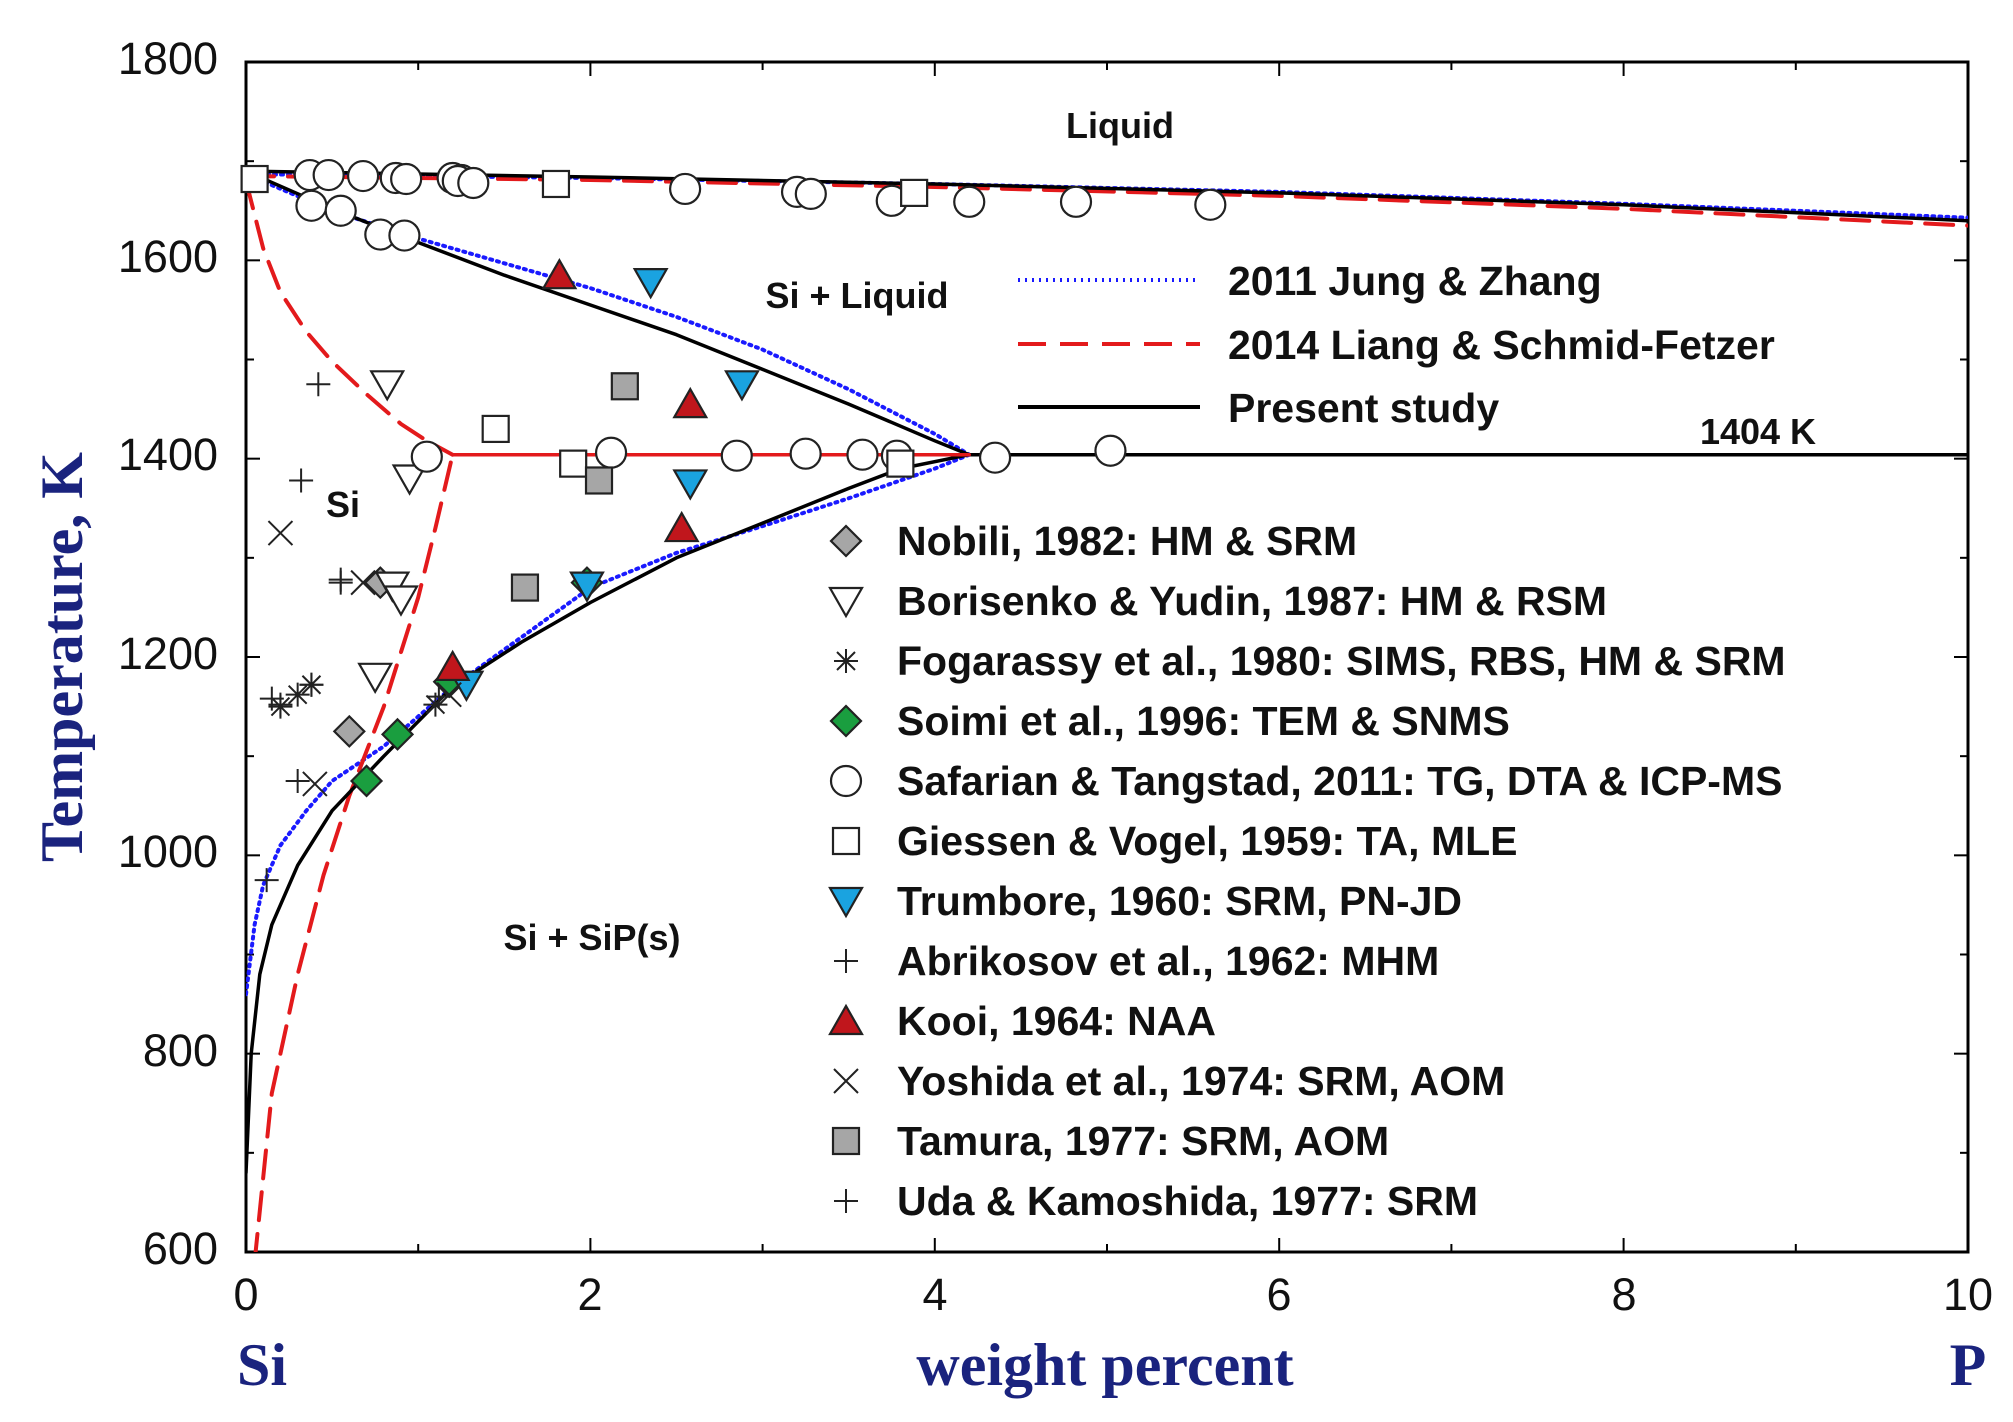 The width and height of the screenshot is (2013, 1422). What do you see at coordinates (589, 1294) in the screenshot?
I see `x-tick-label: 2` at bounding box center [589, 1294].